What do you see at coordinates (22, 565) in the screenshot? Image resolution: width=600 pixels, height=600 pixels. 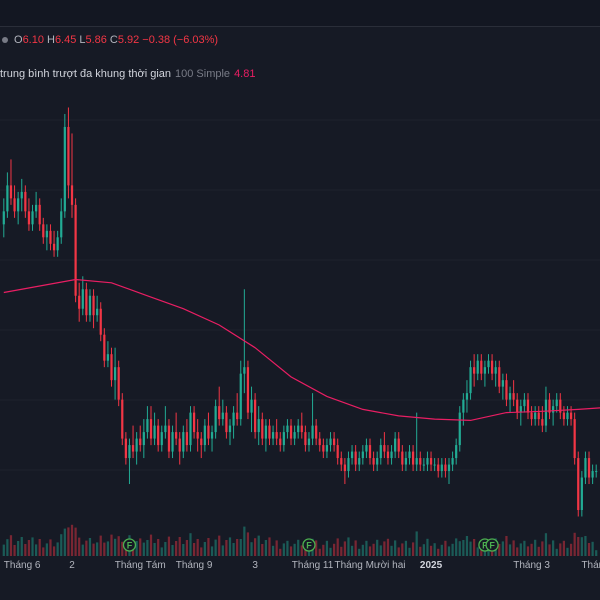 I see `x-axis-tick-label: Tháng 6` at bounding box center [22, 565].